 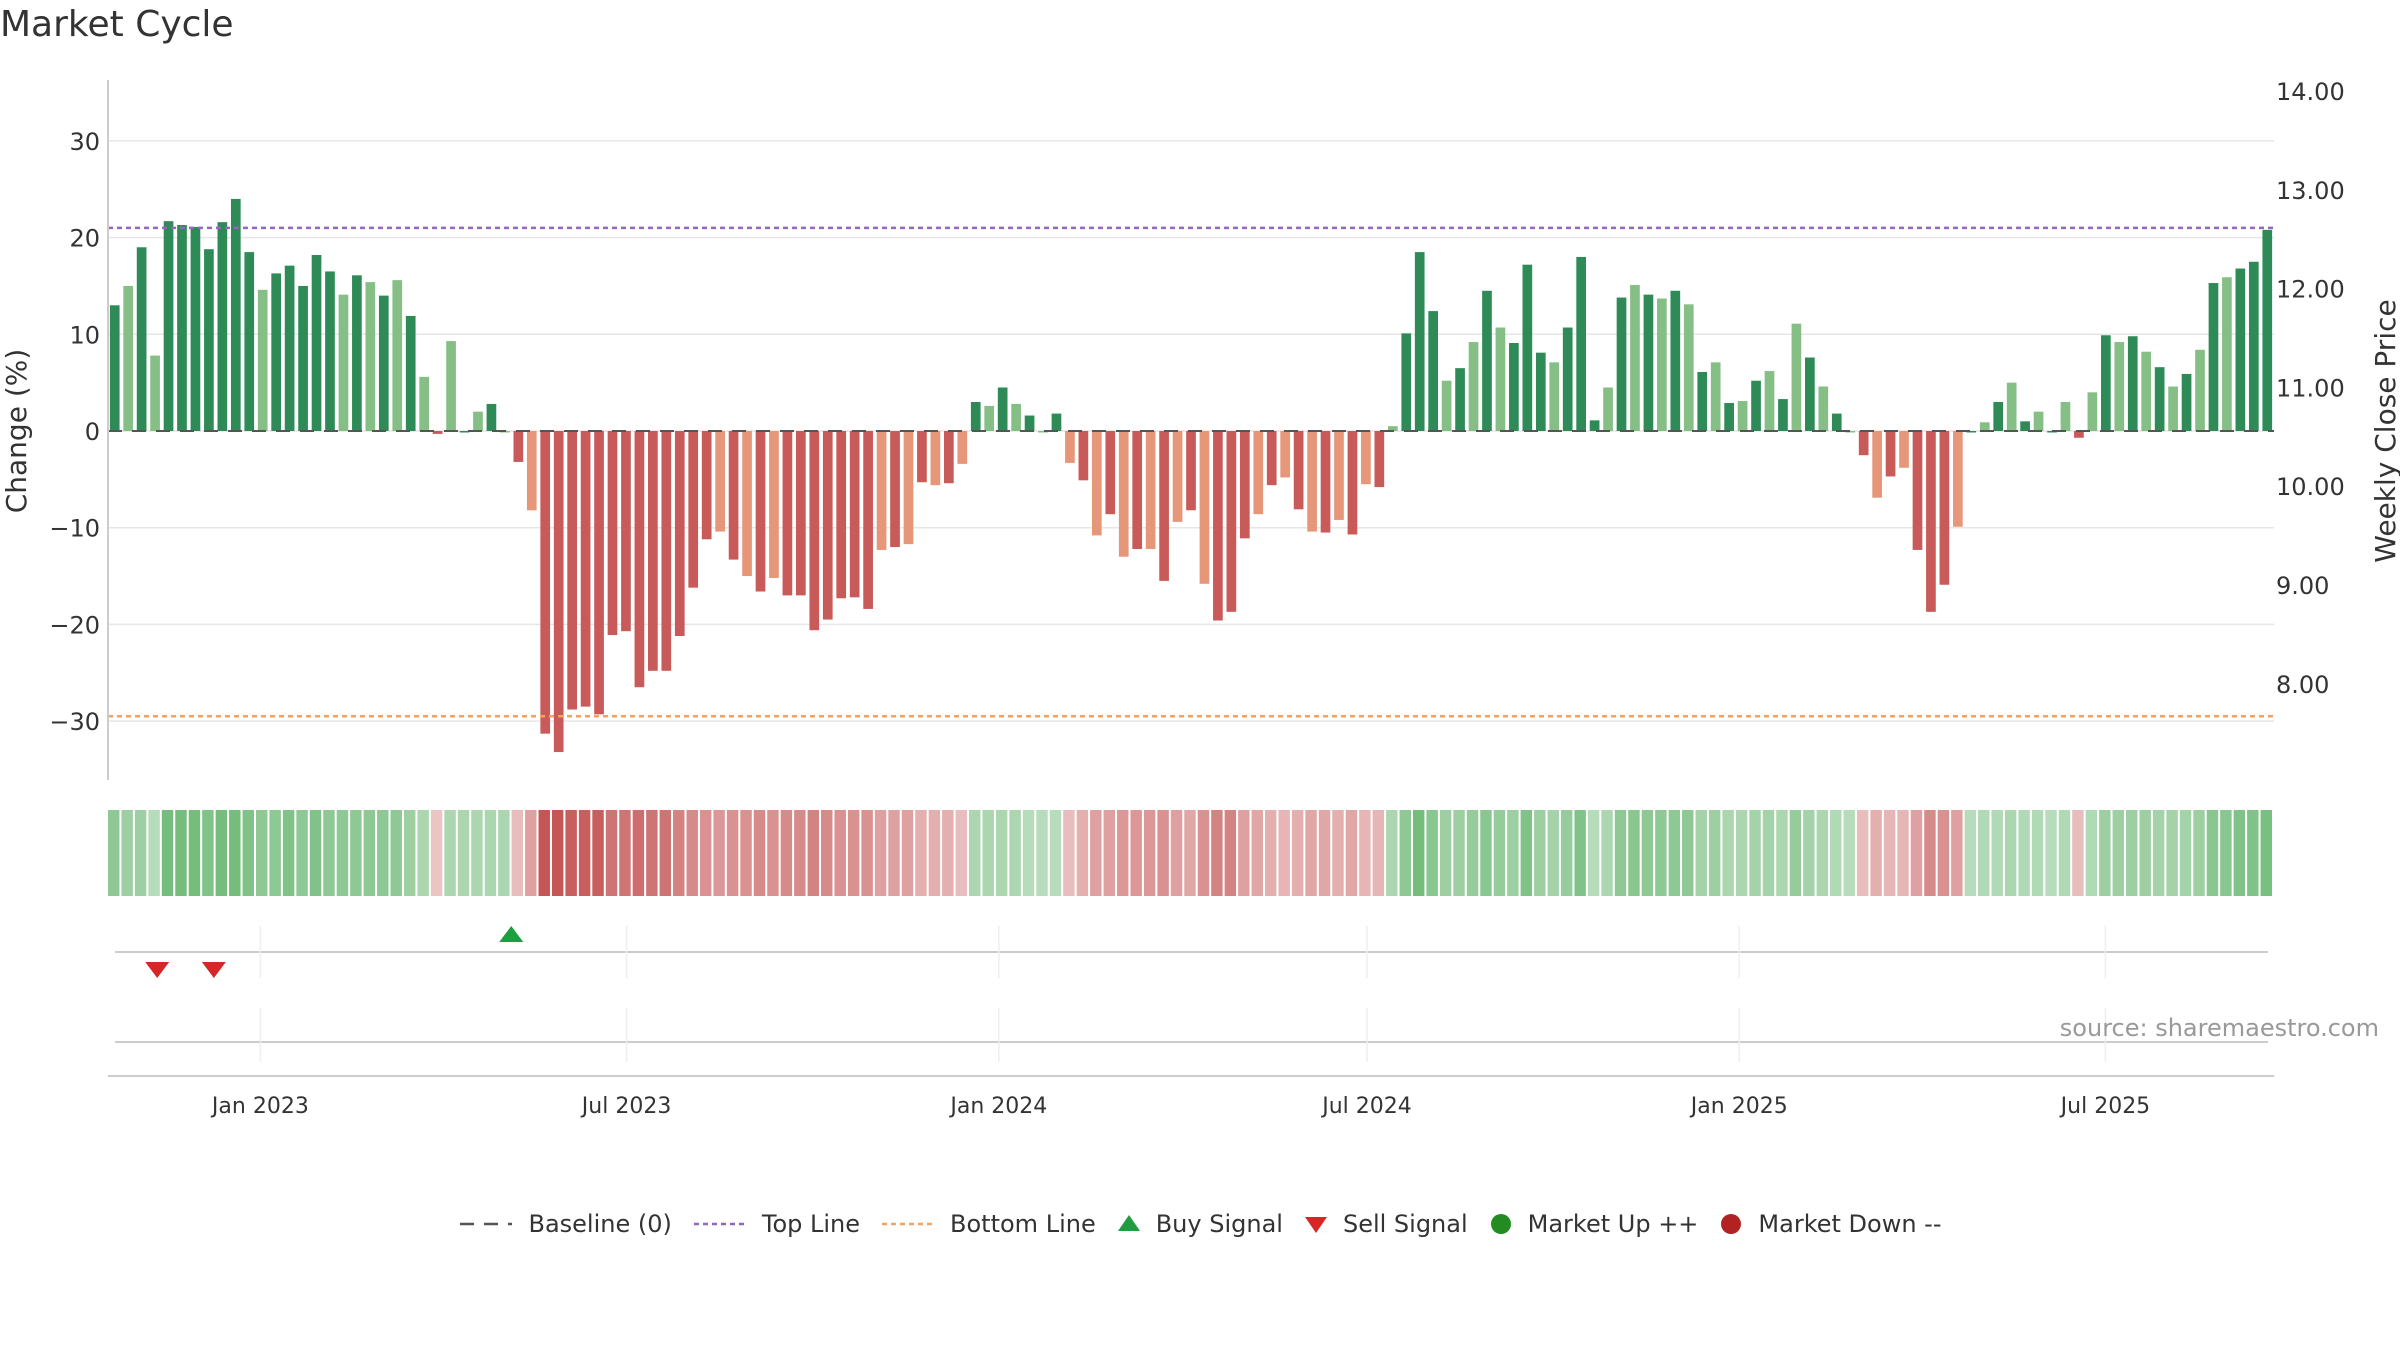 What do you see at coordinates (2302, 586) in the screenshot?
I see `y2-tick-label: 9.00` at bounding box center [2302, 586].